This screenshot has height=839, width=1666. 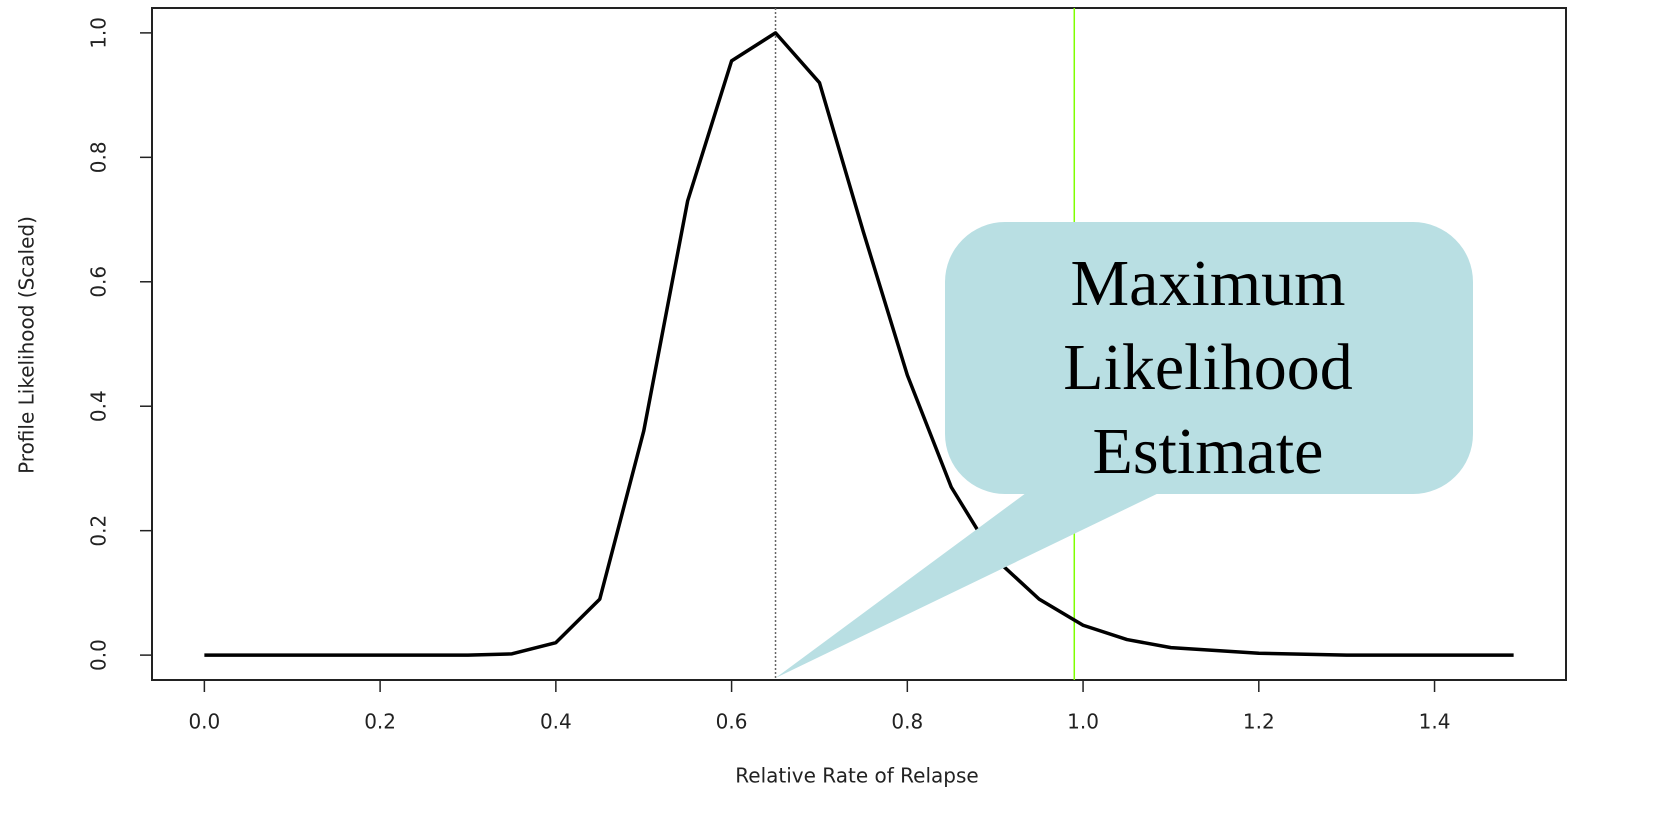 I want to click on x-tick-label: 0.0, so click(x=204, y=722).